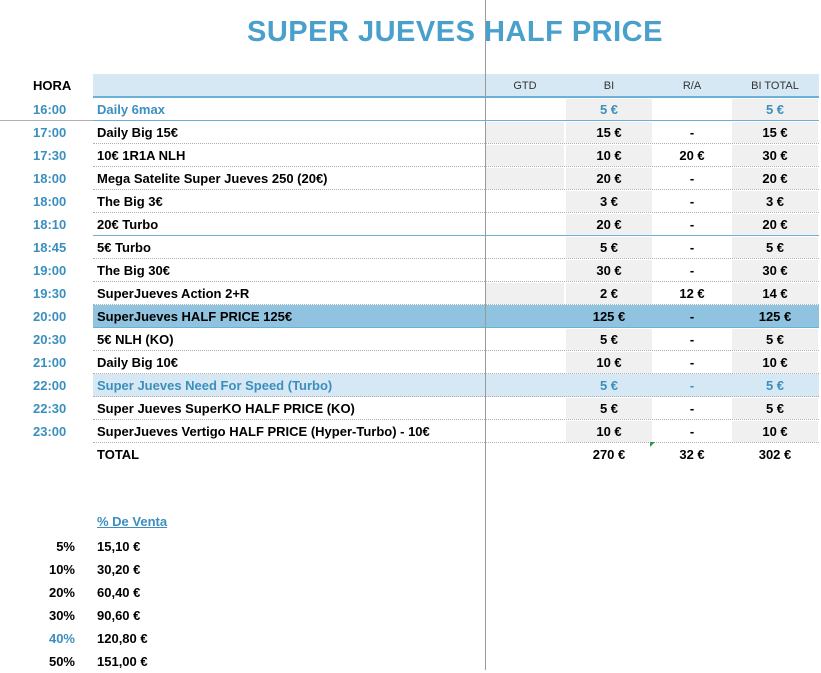 The width and height of the screenshot is (821, 673). What do you see at coordinates (50, 224) in the screenshot?
I see `row-time: 18:10` at bounding box center [50, 224].